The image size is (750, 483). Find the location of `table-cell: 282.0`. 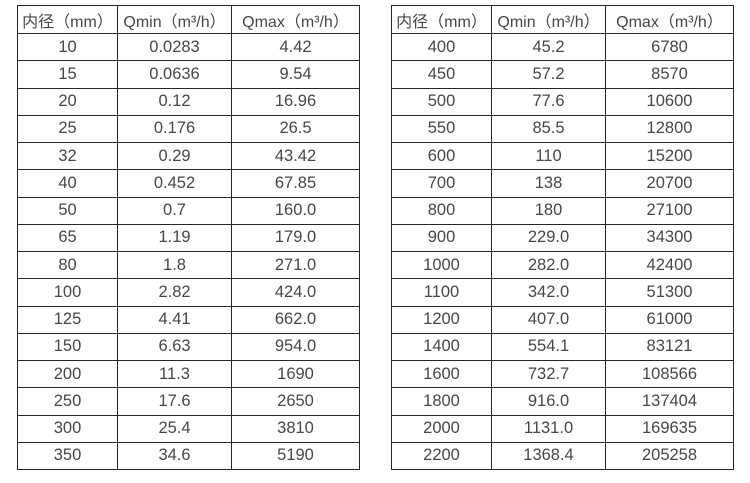

table-cell: 282.0 is located at coordinates (548, 265).